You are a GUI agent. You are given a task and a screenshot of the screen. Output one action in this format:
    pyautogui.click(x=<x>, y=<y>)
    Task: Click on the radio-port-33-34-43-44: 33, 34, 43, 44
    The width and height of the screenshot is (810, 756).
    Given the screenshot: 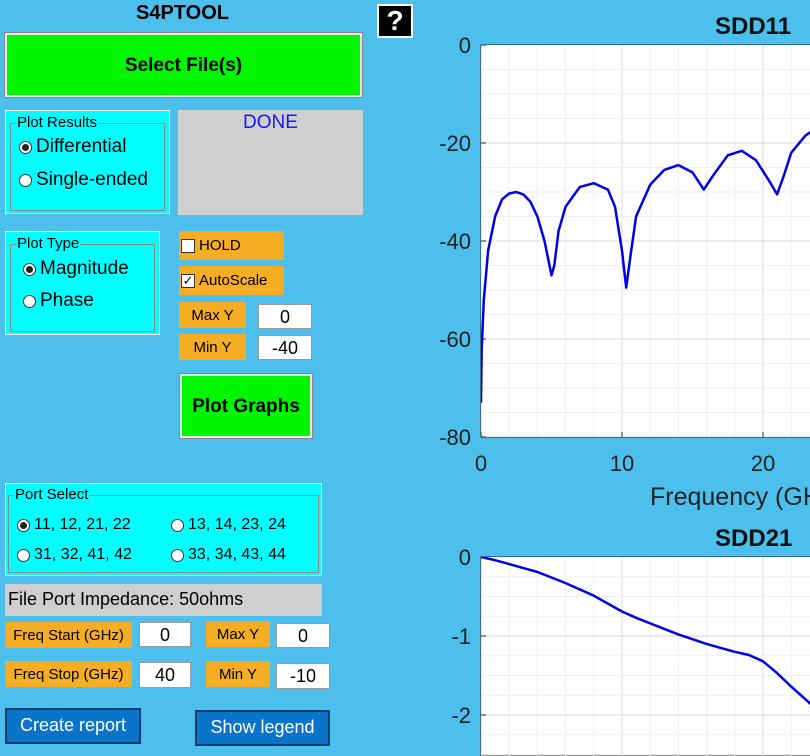 What is the action you would take?
    pyautogui.click(x=228, y=555)
    